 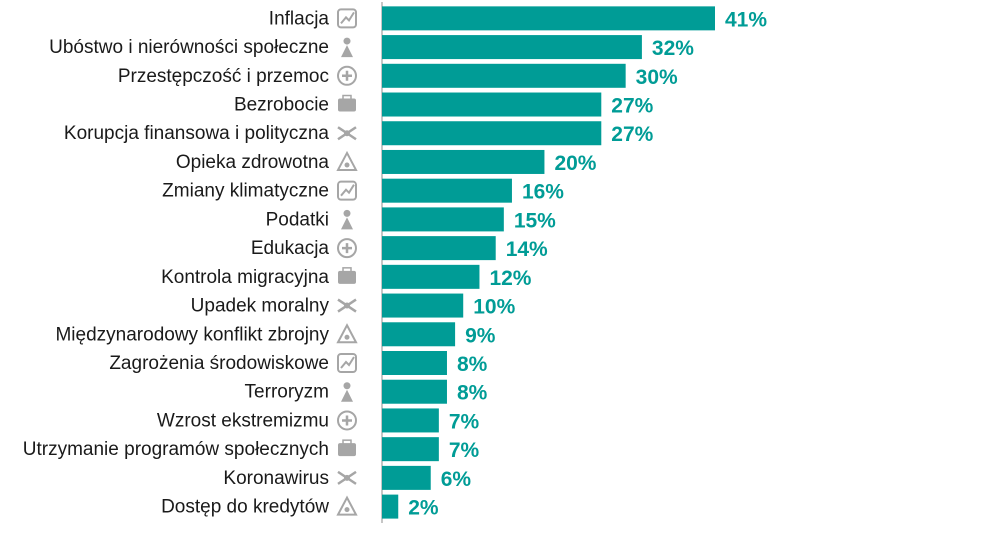 What do you see at coordinates (347, 420) in the screenshot?
I see `balaclava-mask-icon` at bounding box center [347, 420].